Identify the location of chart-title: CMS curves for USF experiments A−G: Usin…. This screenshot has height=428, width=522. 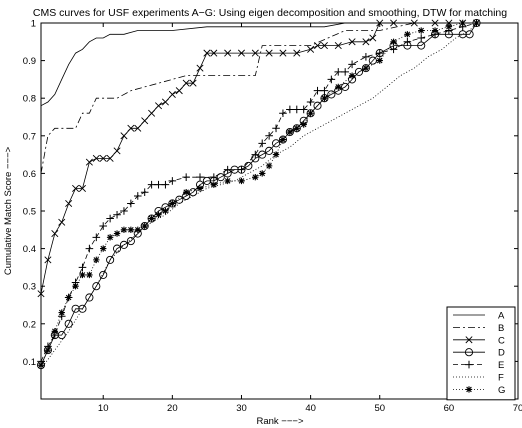
(270, 13).